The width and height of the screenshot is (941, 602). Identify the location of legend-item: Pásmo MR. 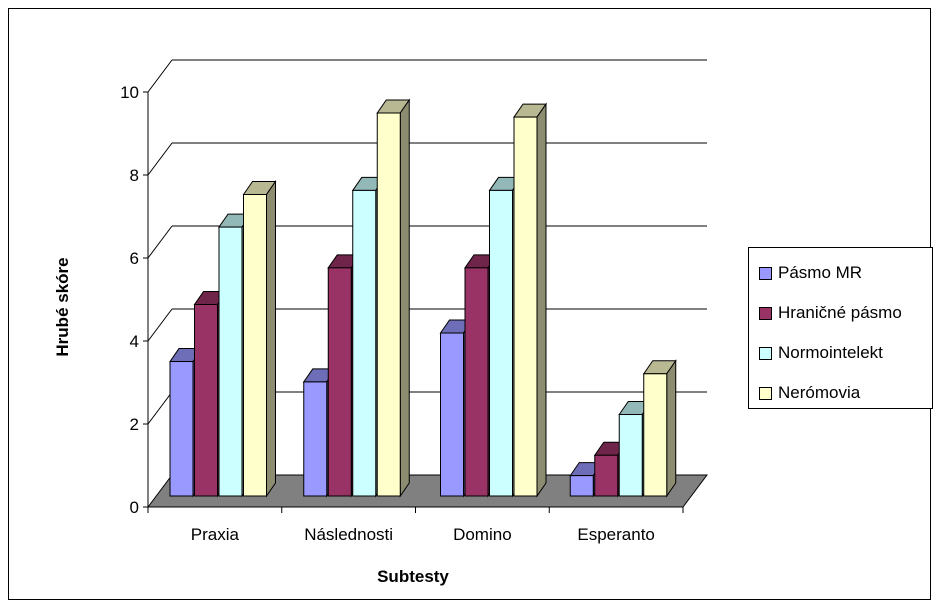
(810, 273).